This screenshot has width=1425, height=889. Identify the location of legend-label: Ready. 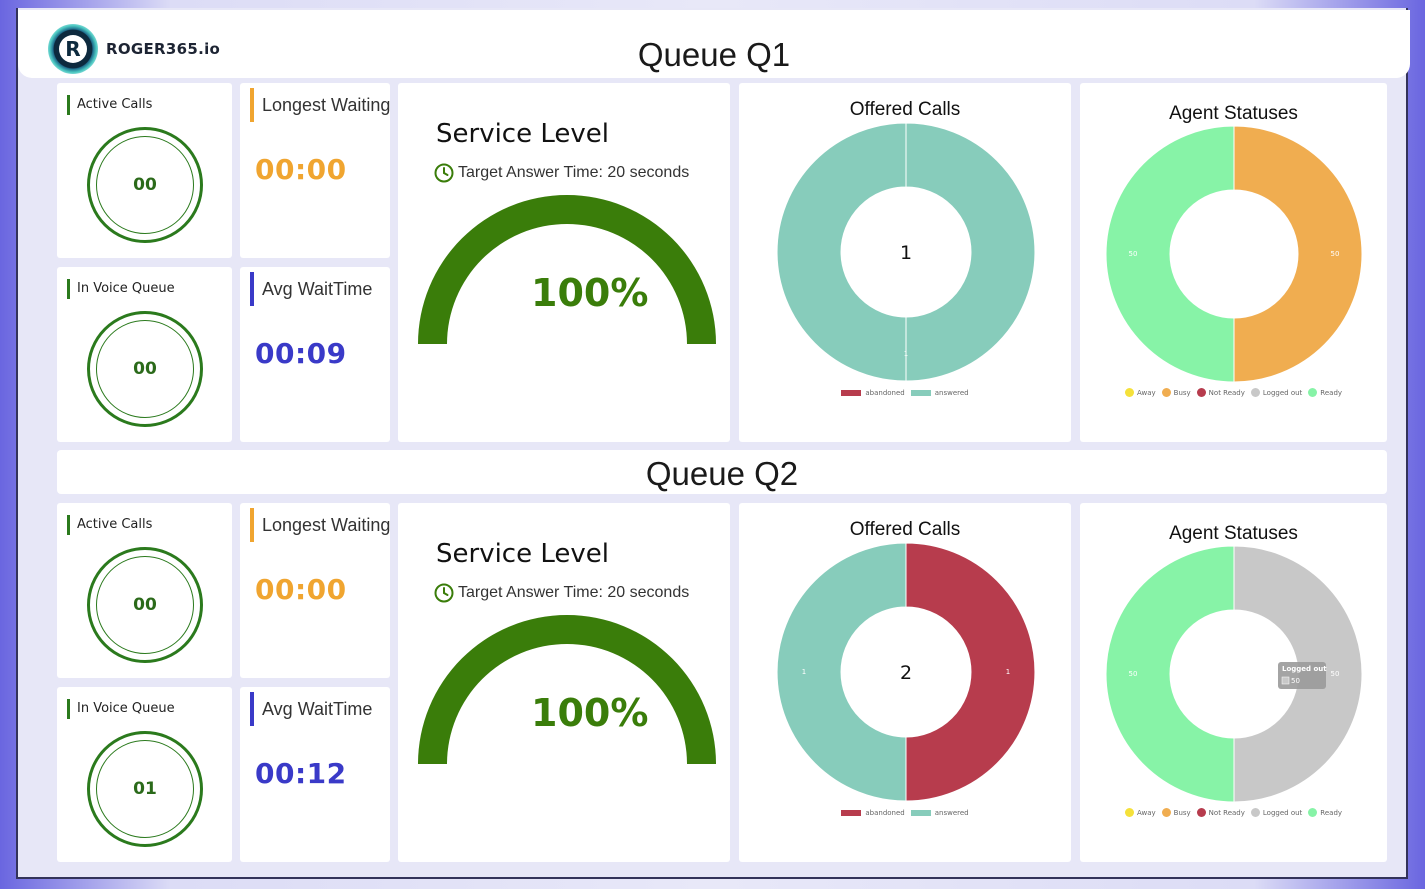
(1331, 812).